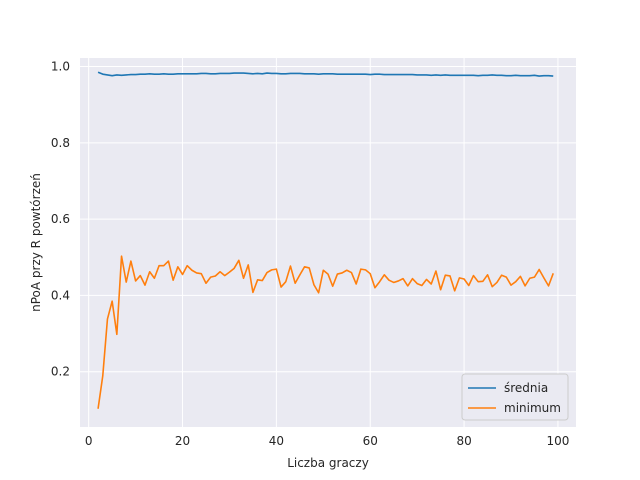 The width and height of the screenshot is (640, 480). What do you see at coordinates (557, 441) in the screenshot?
I see `x-tick-label: 100` at bounding box center [557, 441].